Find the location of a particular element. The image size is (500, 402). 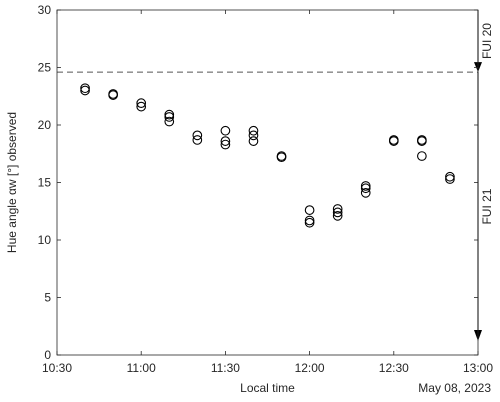

y-tick-label: 15 is located at coordinates (45, 183).